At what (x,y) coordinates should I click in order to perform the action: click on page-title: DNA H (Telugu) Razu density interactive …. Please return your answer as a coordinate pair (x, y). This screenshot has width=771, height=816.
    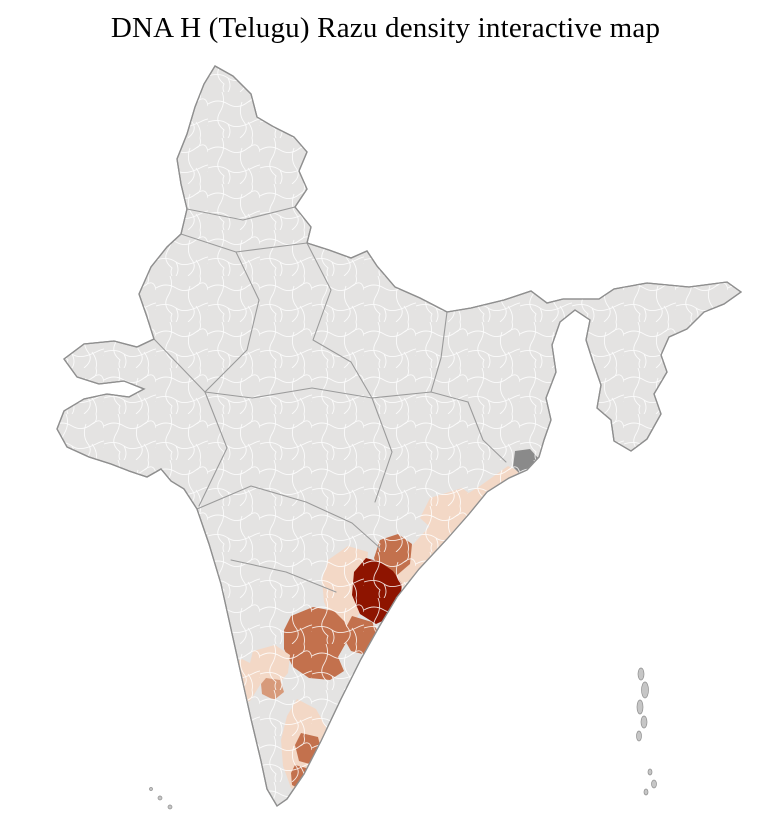
    Looking at the image, I should click on (385, 28).